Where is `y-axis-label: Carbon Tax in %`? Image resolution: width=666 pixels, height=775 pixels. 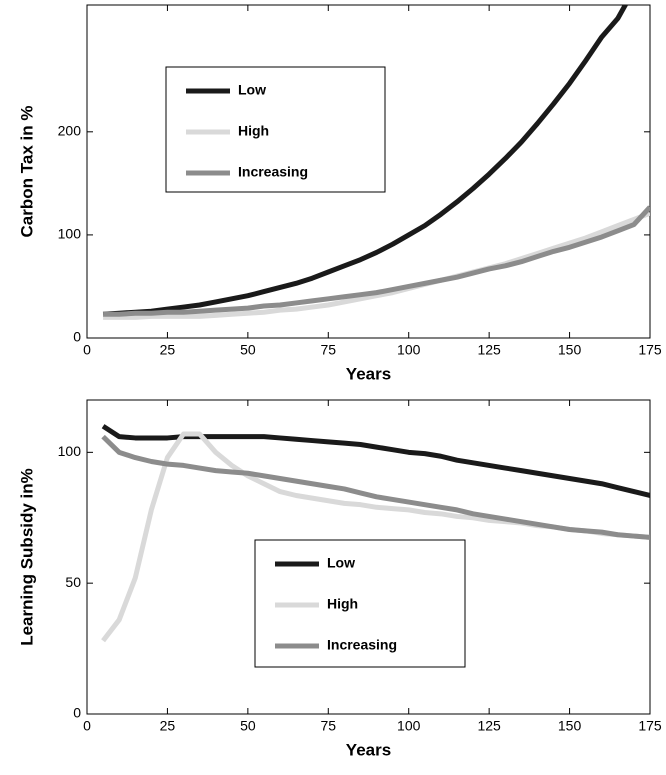
y-axis-label: Carbon Tax in % is located at coordinates (26, 172).